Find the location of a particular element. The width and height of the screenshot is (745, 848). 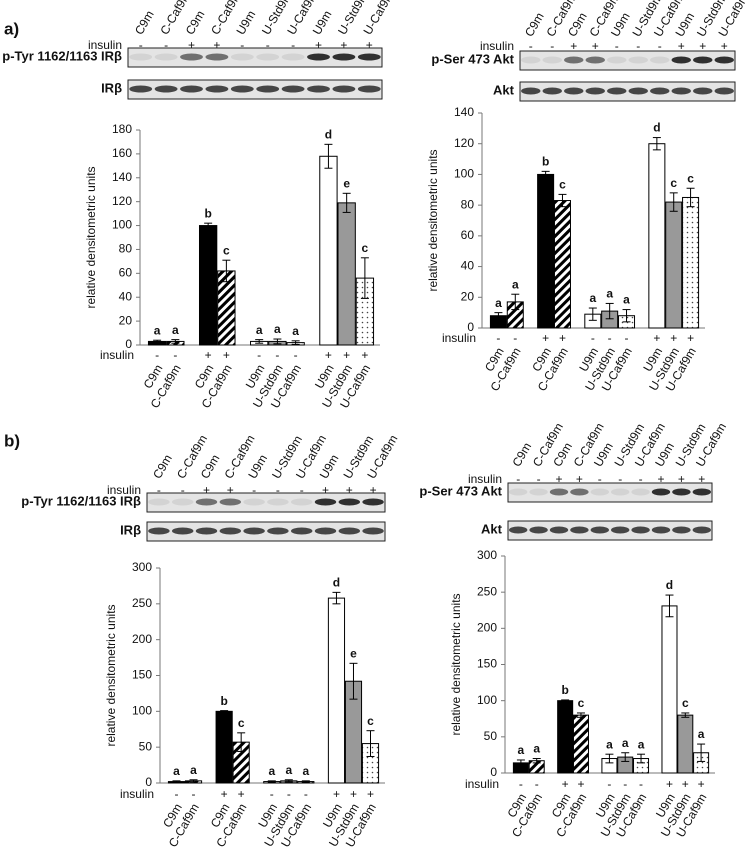

y-tick-label: 40 is located at coordinates (126, 296).